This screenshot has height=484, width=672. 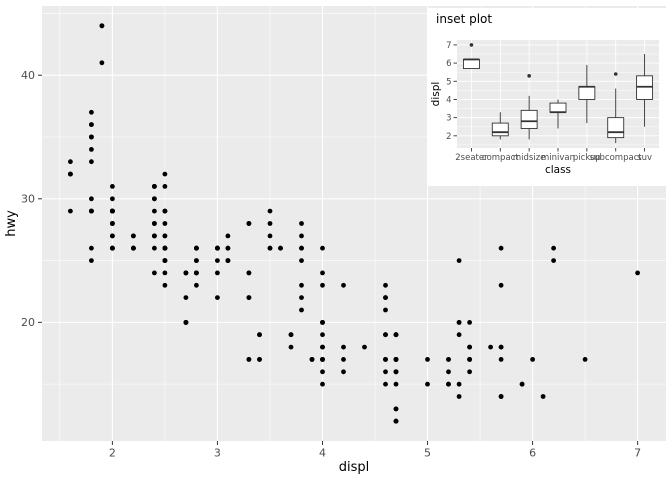 What do you see at coordinates (615, 74) in the screenshot?
I see `outlier-point` at bounding box center [615, 74].